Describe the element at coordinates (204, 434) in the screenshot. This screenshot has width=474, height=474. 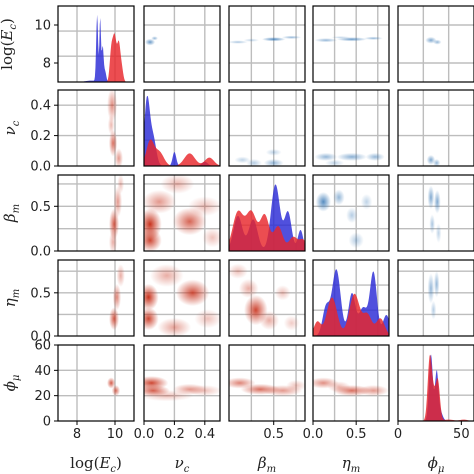
I see `x-tick-label: 0.4` at that location.